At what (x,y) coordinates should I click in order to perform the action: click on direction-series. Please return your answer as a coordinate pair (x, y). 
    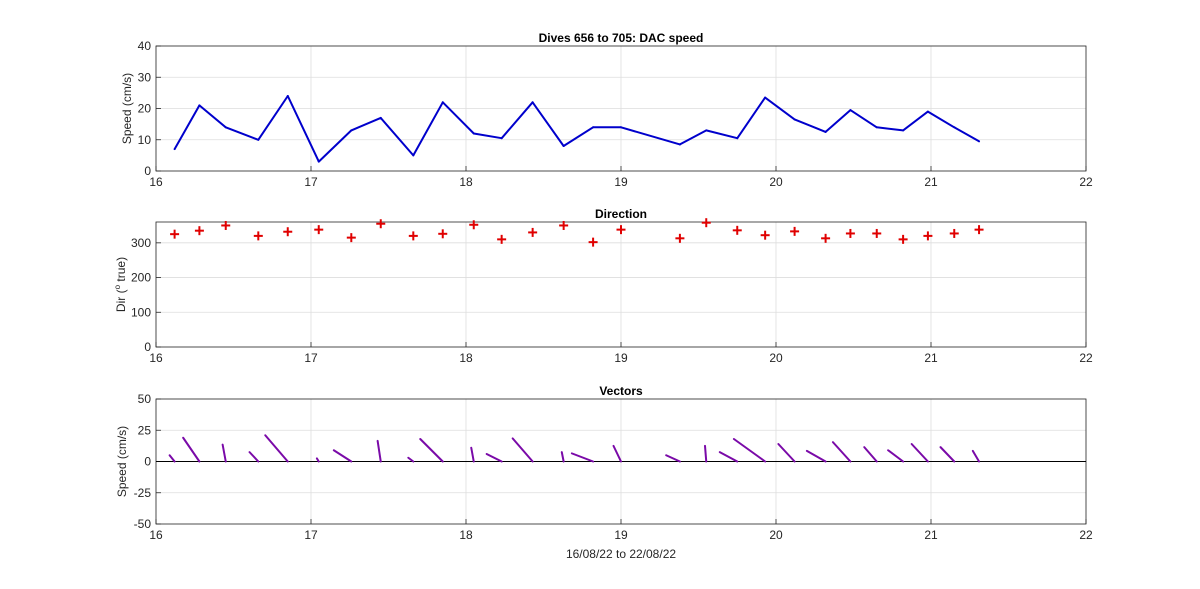
    Looking at the image, I should click on (577, 232).